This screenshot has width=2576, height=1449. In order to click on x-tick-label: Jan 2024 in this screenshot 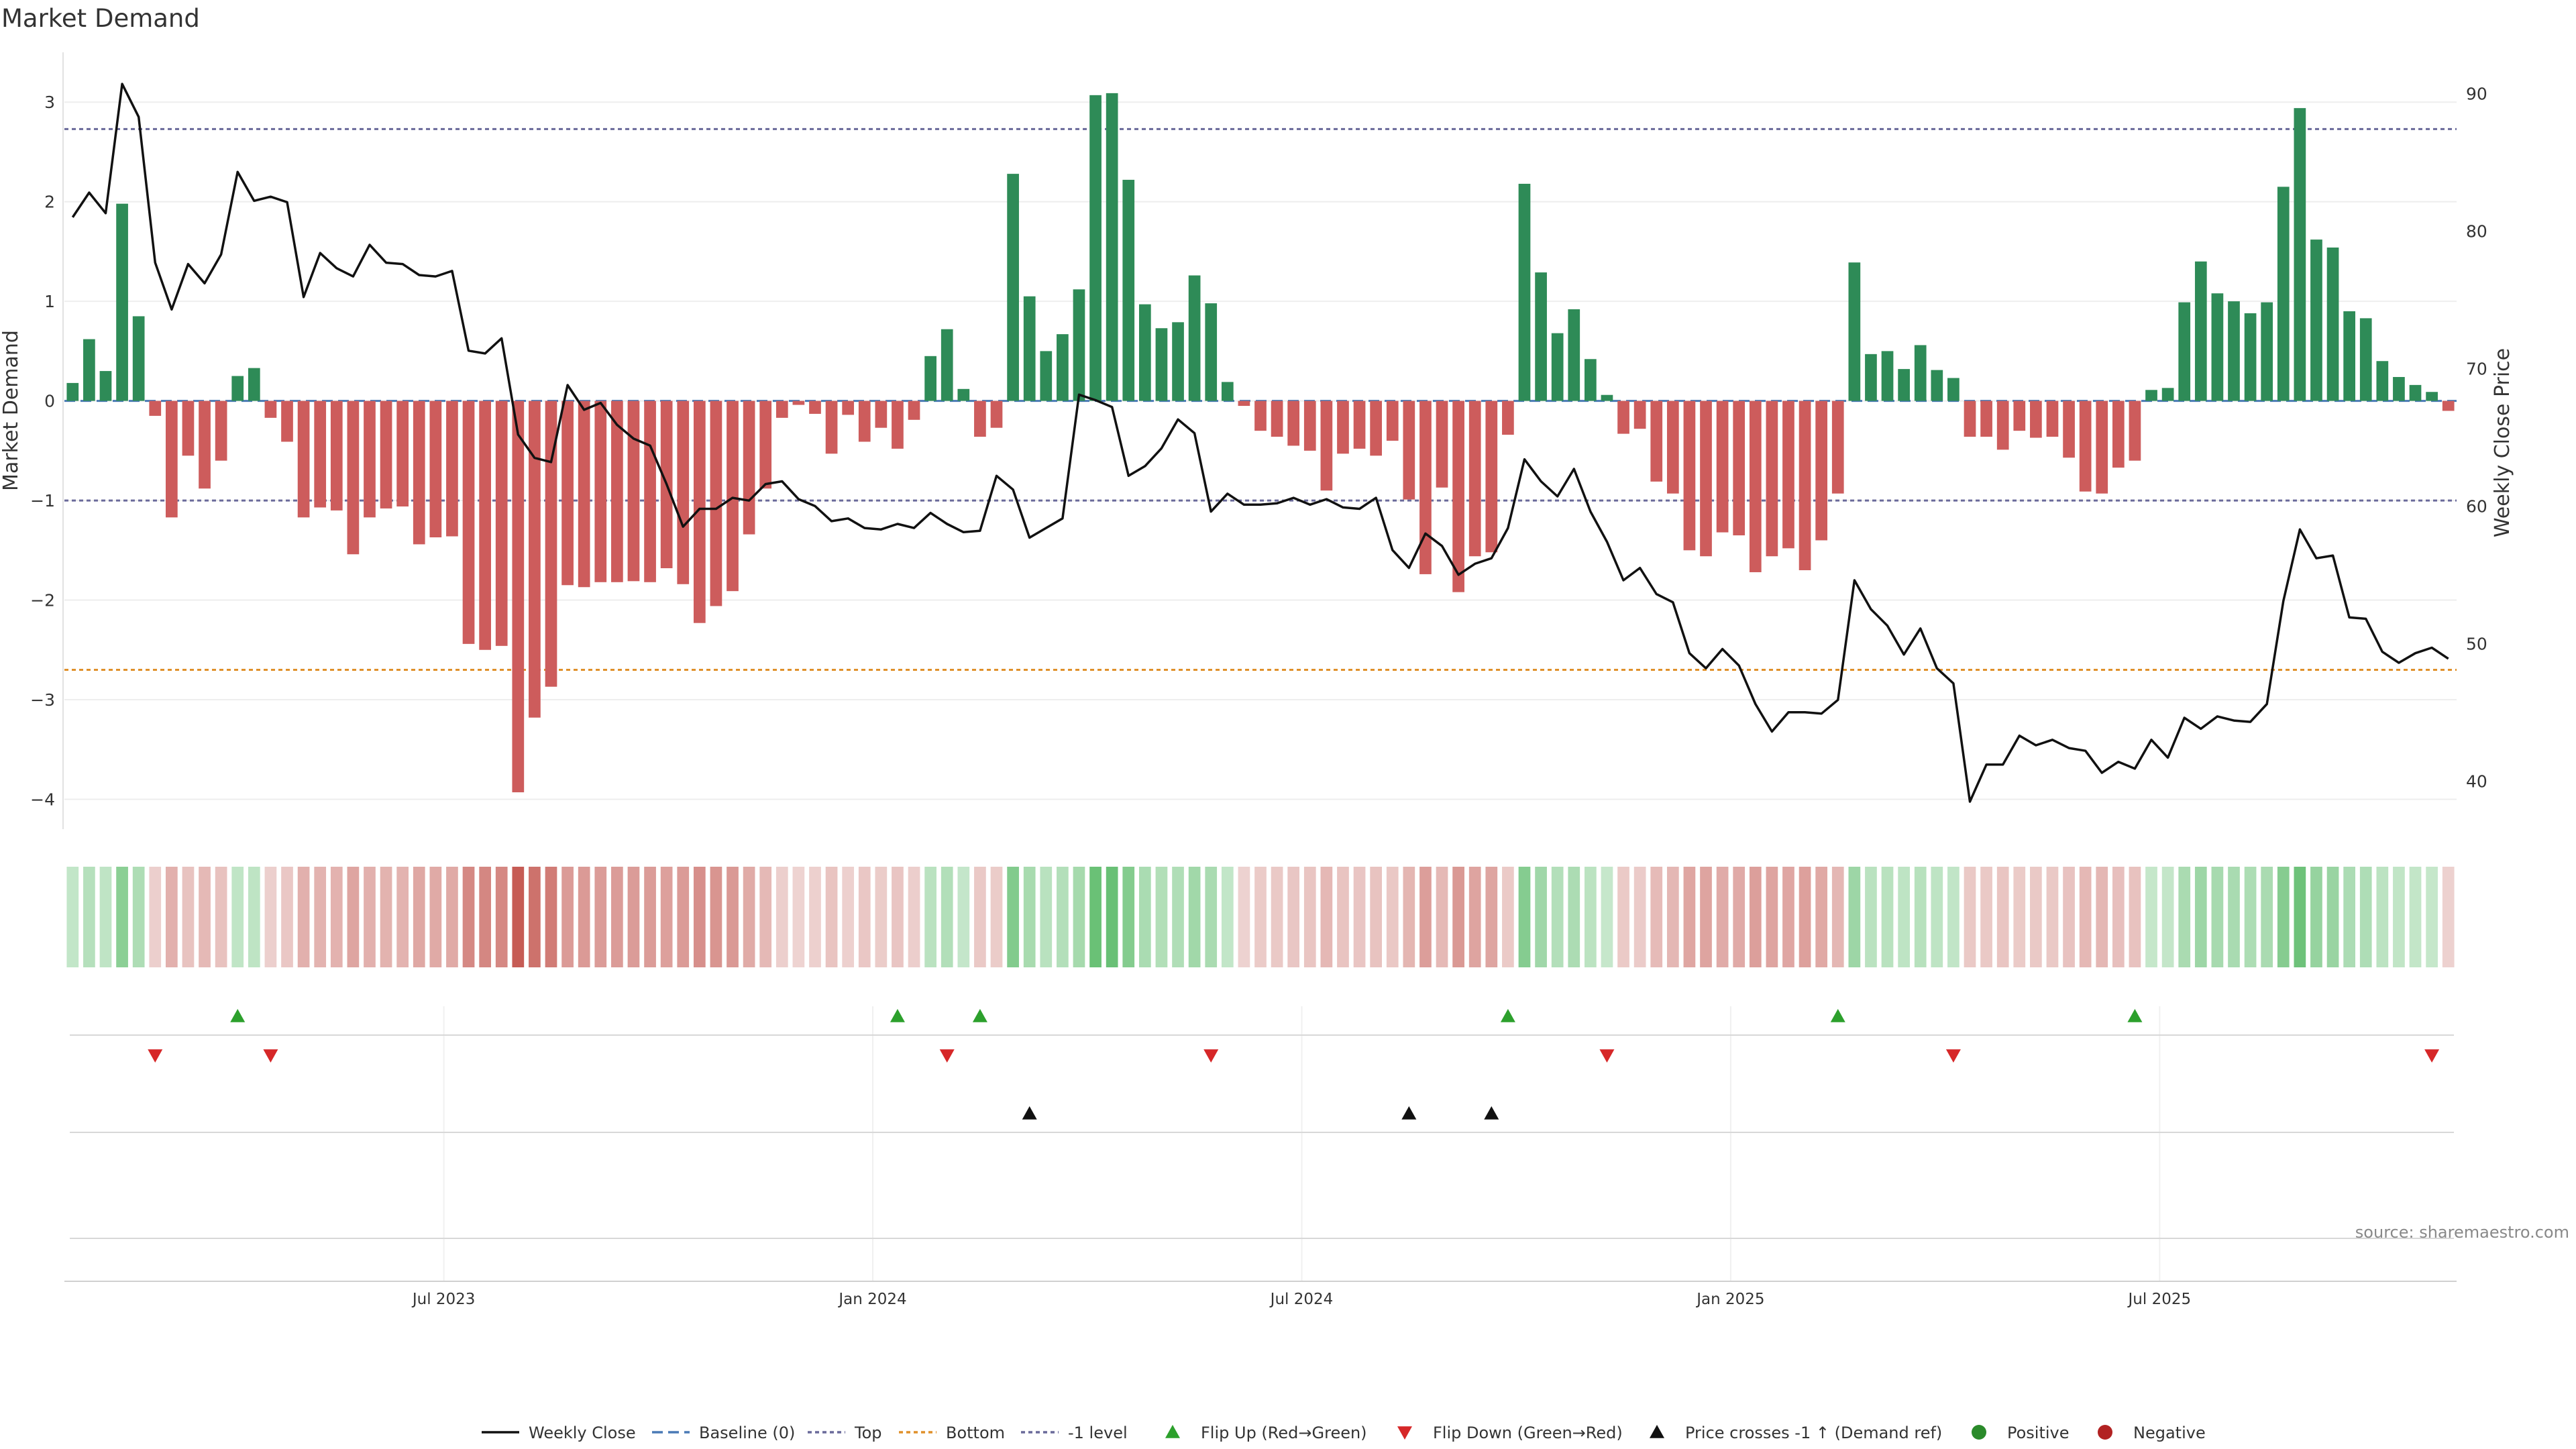, I will do `click(871, 1299)`.